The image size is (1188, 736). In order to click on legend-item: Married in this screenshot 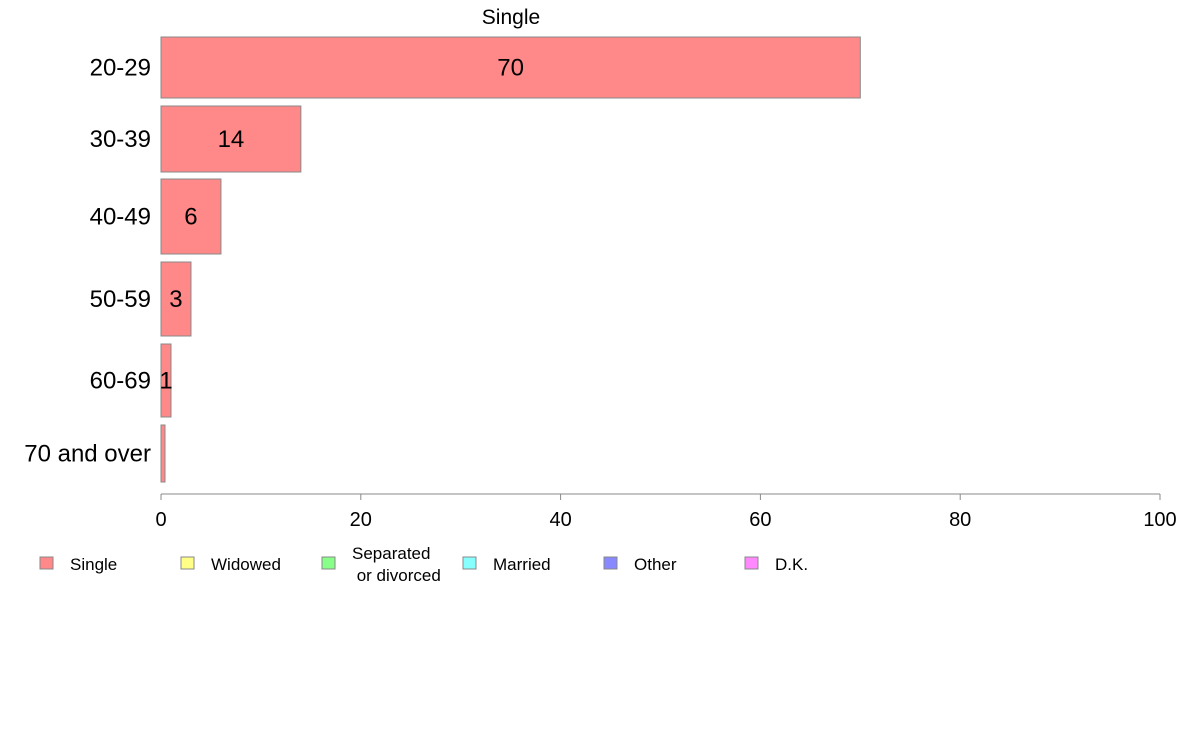, I will do `click(506, 564)`.